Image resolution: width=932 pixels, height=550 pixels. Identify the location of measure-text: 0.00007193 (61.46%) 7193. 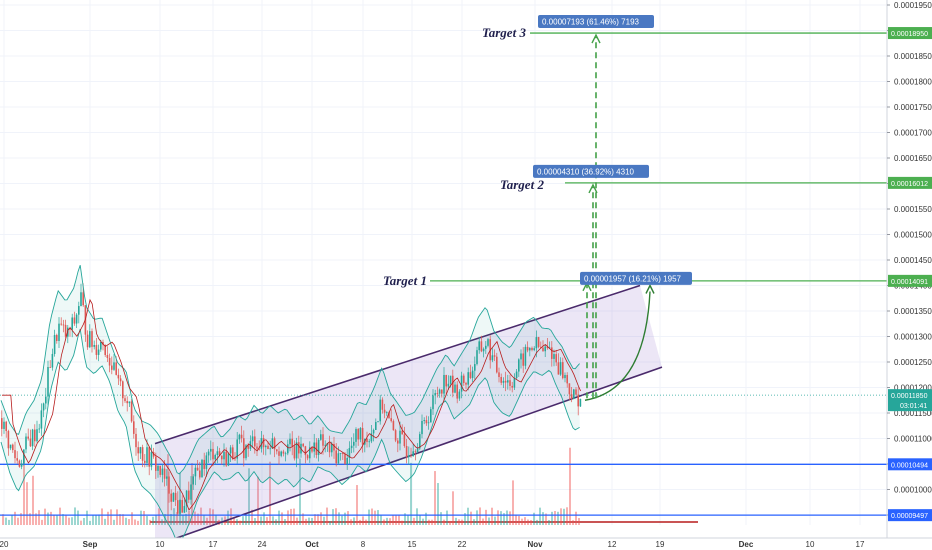
(591, 22).